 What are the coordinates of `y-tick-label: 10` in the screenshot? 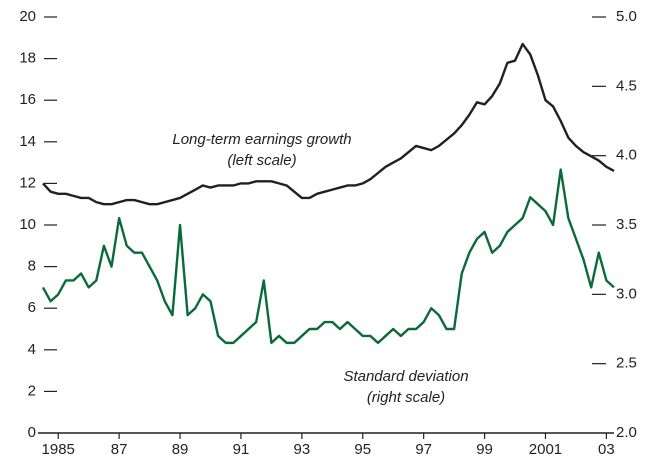 It's located at (27, 224).